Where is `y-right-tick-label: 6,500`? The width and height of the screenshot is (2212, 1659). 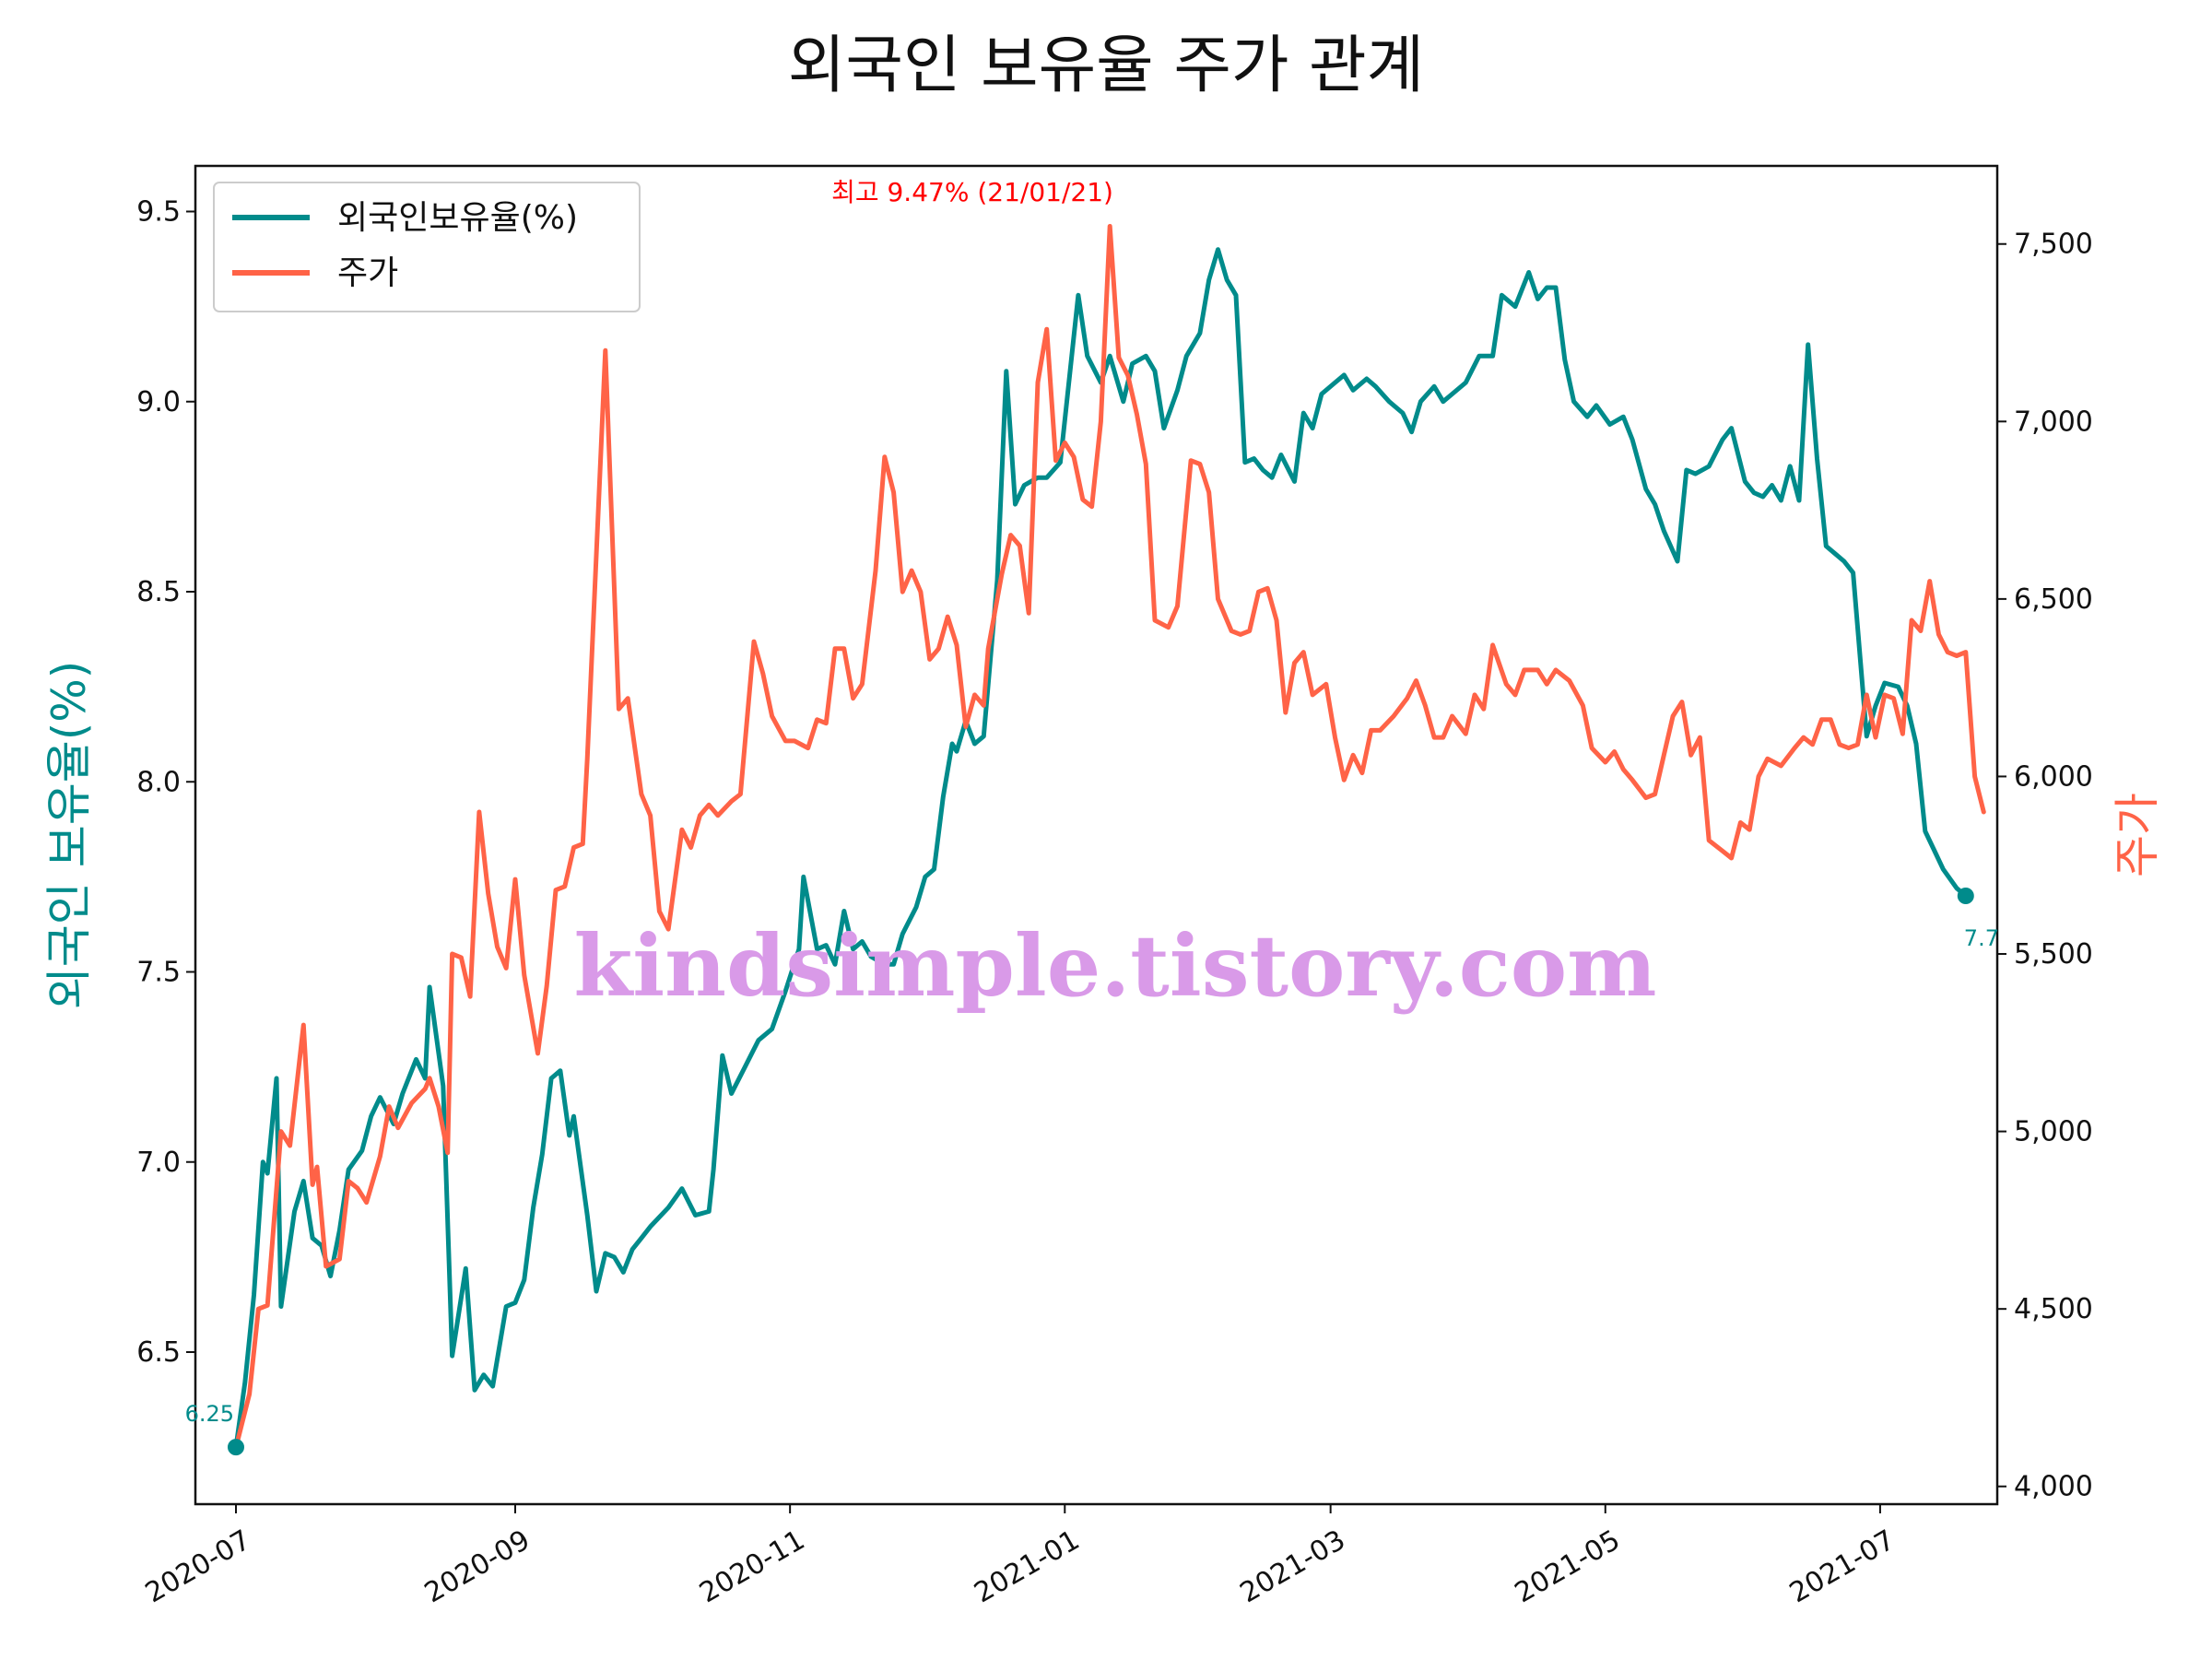
y-right-tick-label: 6,500 is located at coordinates (2053, 599).